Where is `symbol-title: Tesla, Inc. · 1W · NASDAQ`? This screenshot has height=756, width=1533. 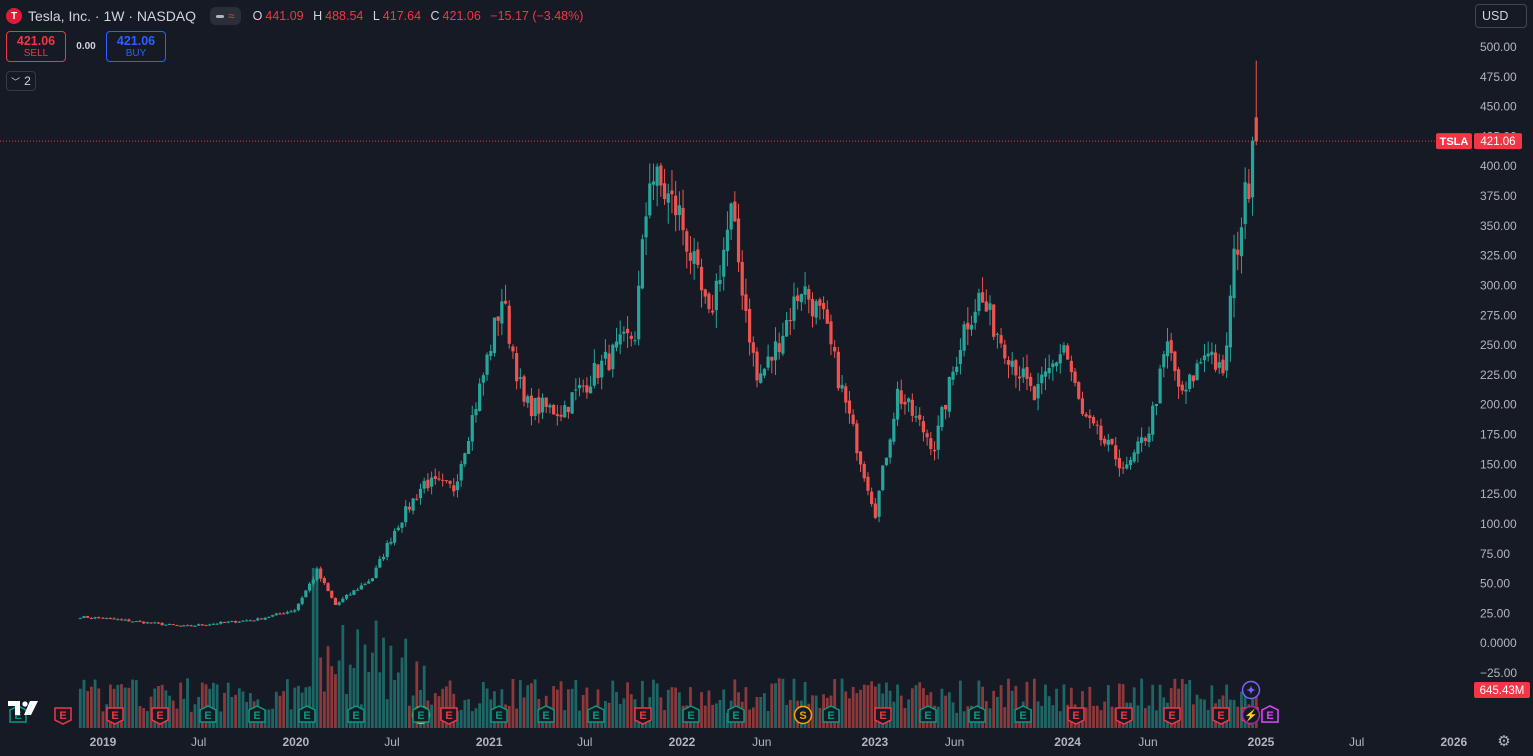
symbol-title: Tesla, Inc. · 1W · NASDAQ is located at coordinates (112, 16).